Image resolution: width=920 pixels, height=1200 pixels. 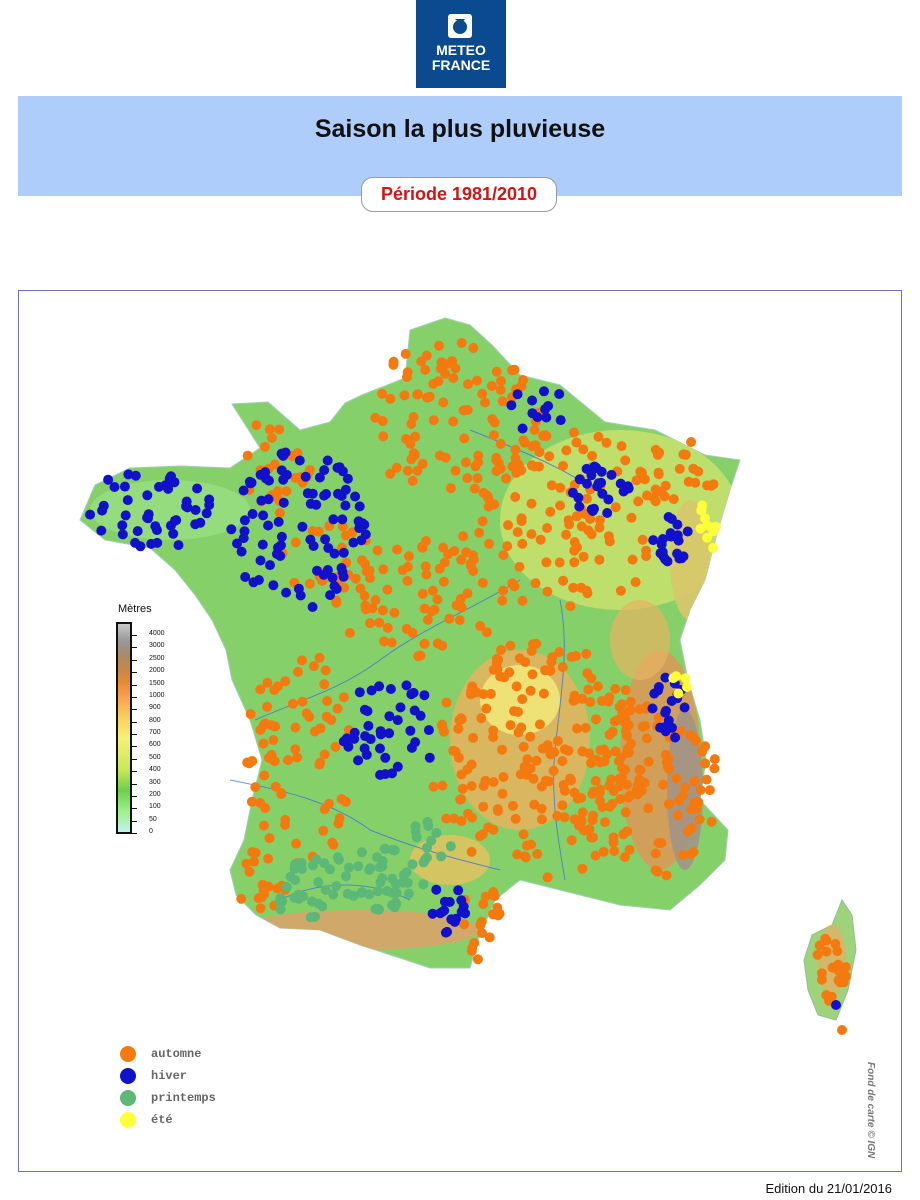 What do you see at coordinates (157, 633) in the screenshot?
I see `scale-tick-label: 4000` at bounding box center [157, 633].